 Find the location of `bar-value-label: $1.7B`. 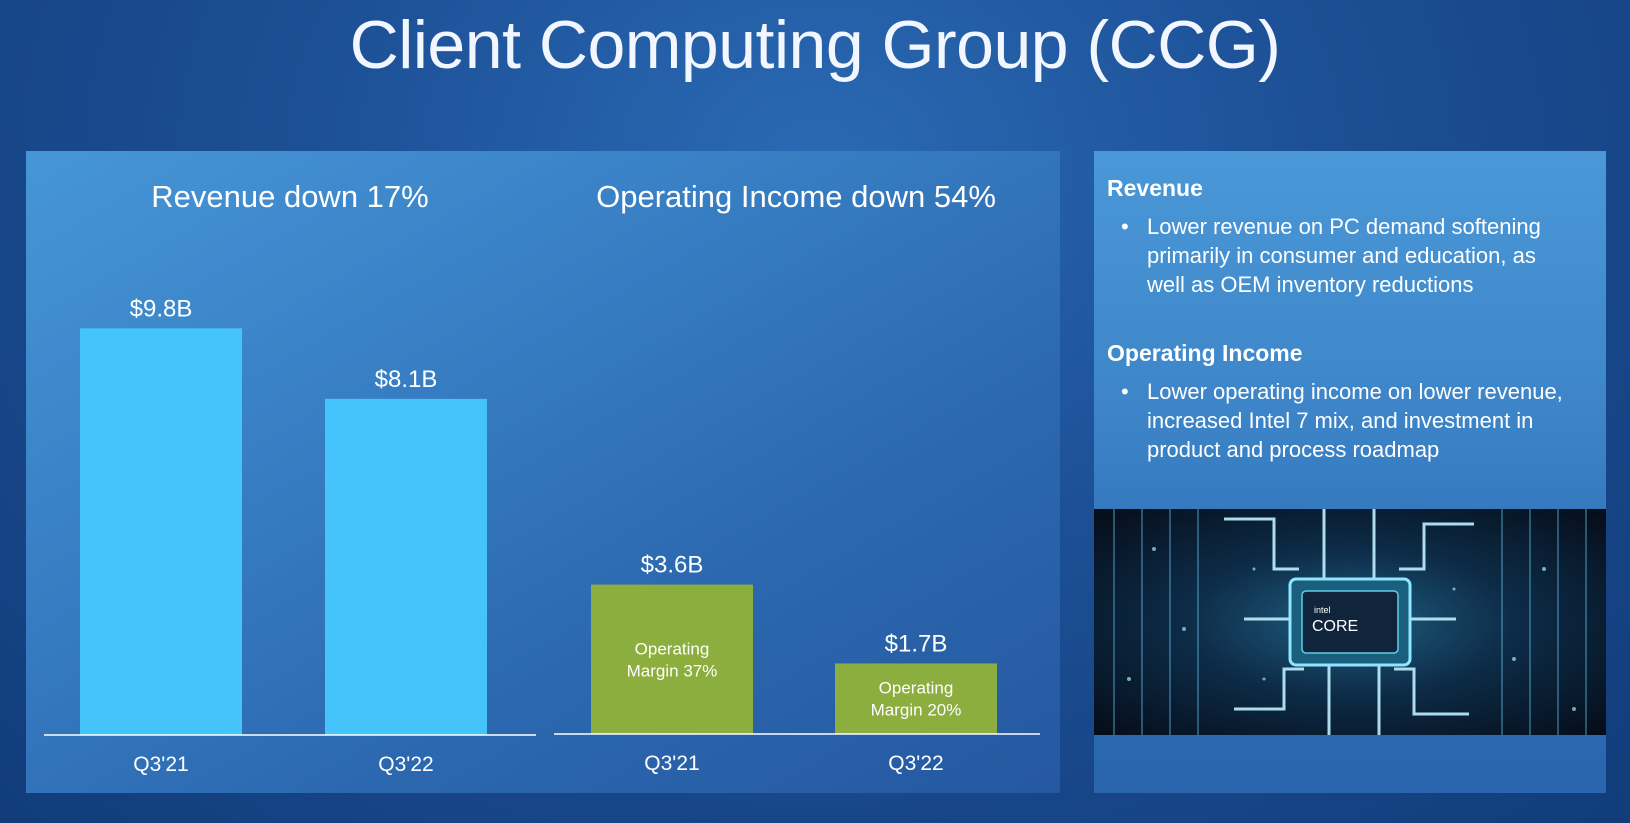

bar-value-label: $1.7B is located at coordinates (916, 643).